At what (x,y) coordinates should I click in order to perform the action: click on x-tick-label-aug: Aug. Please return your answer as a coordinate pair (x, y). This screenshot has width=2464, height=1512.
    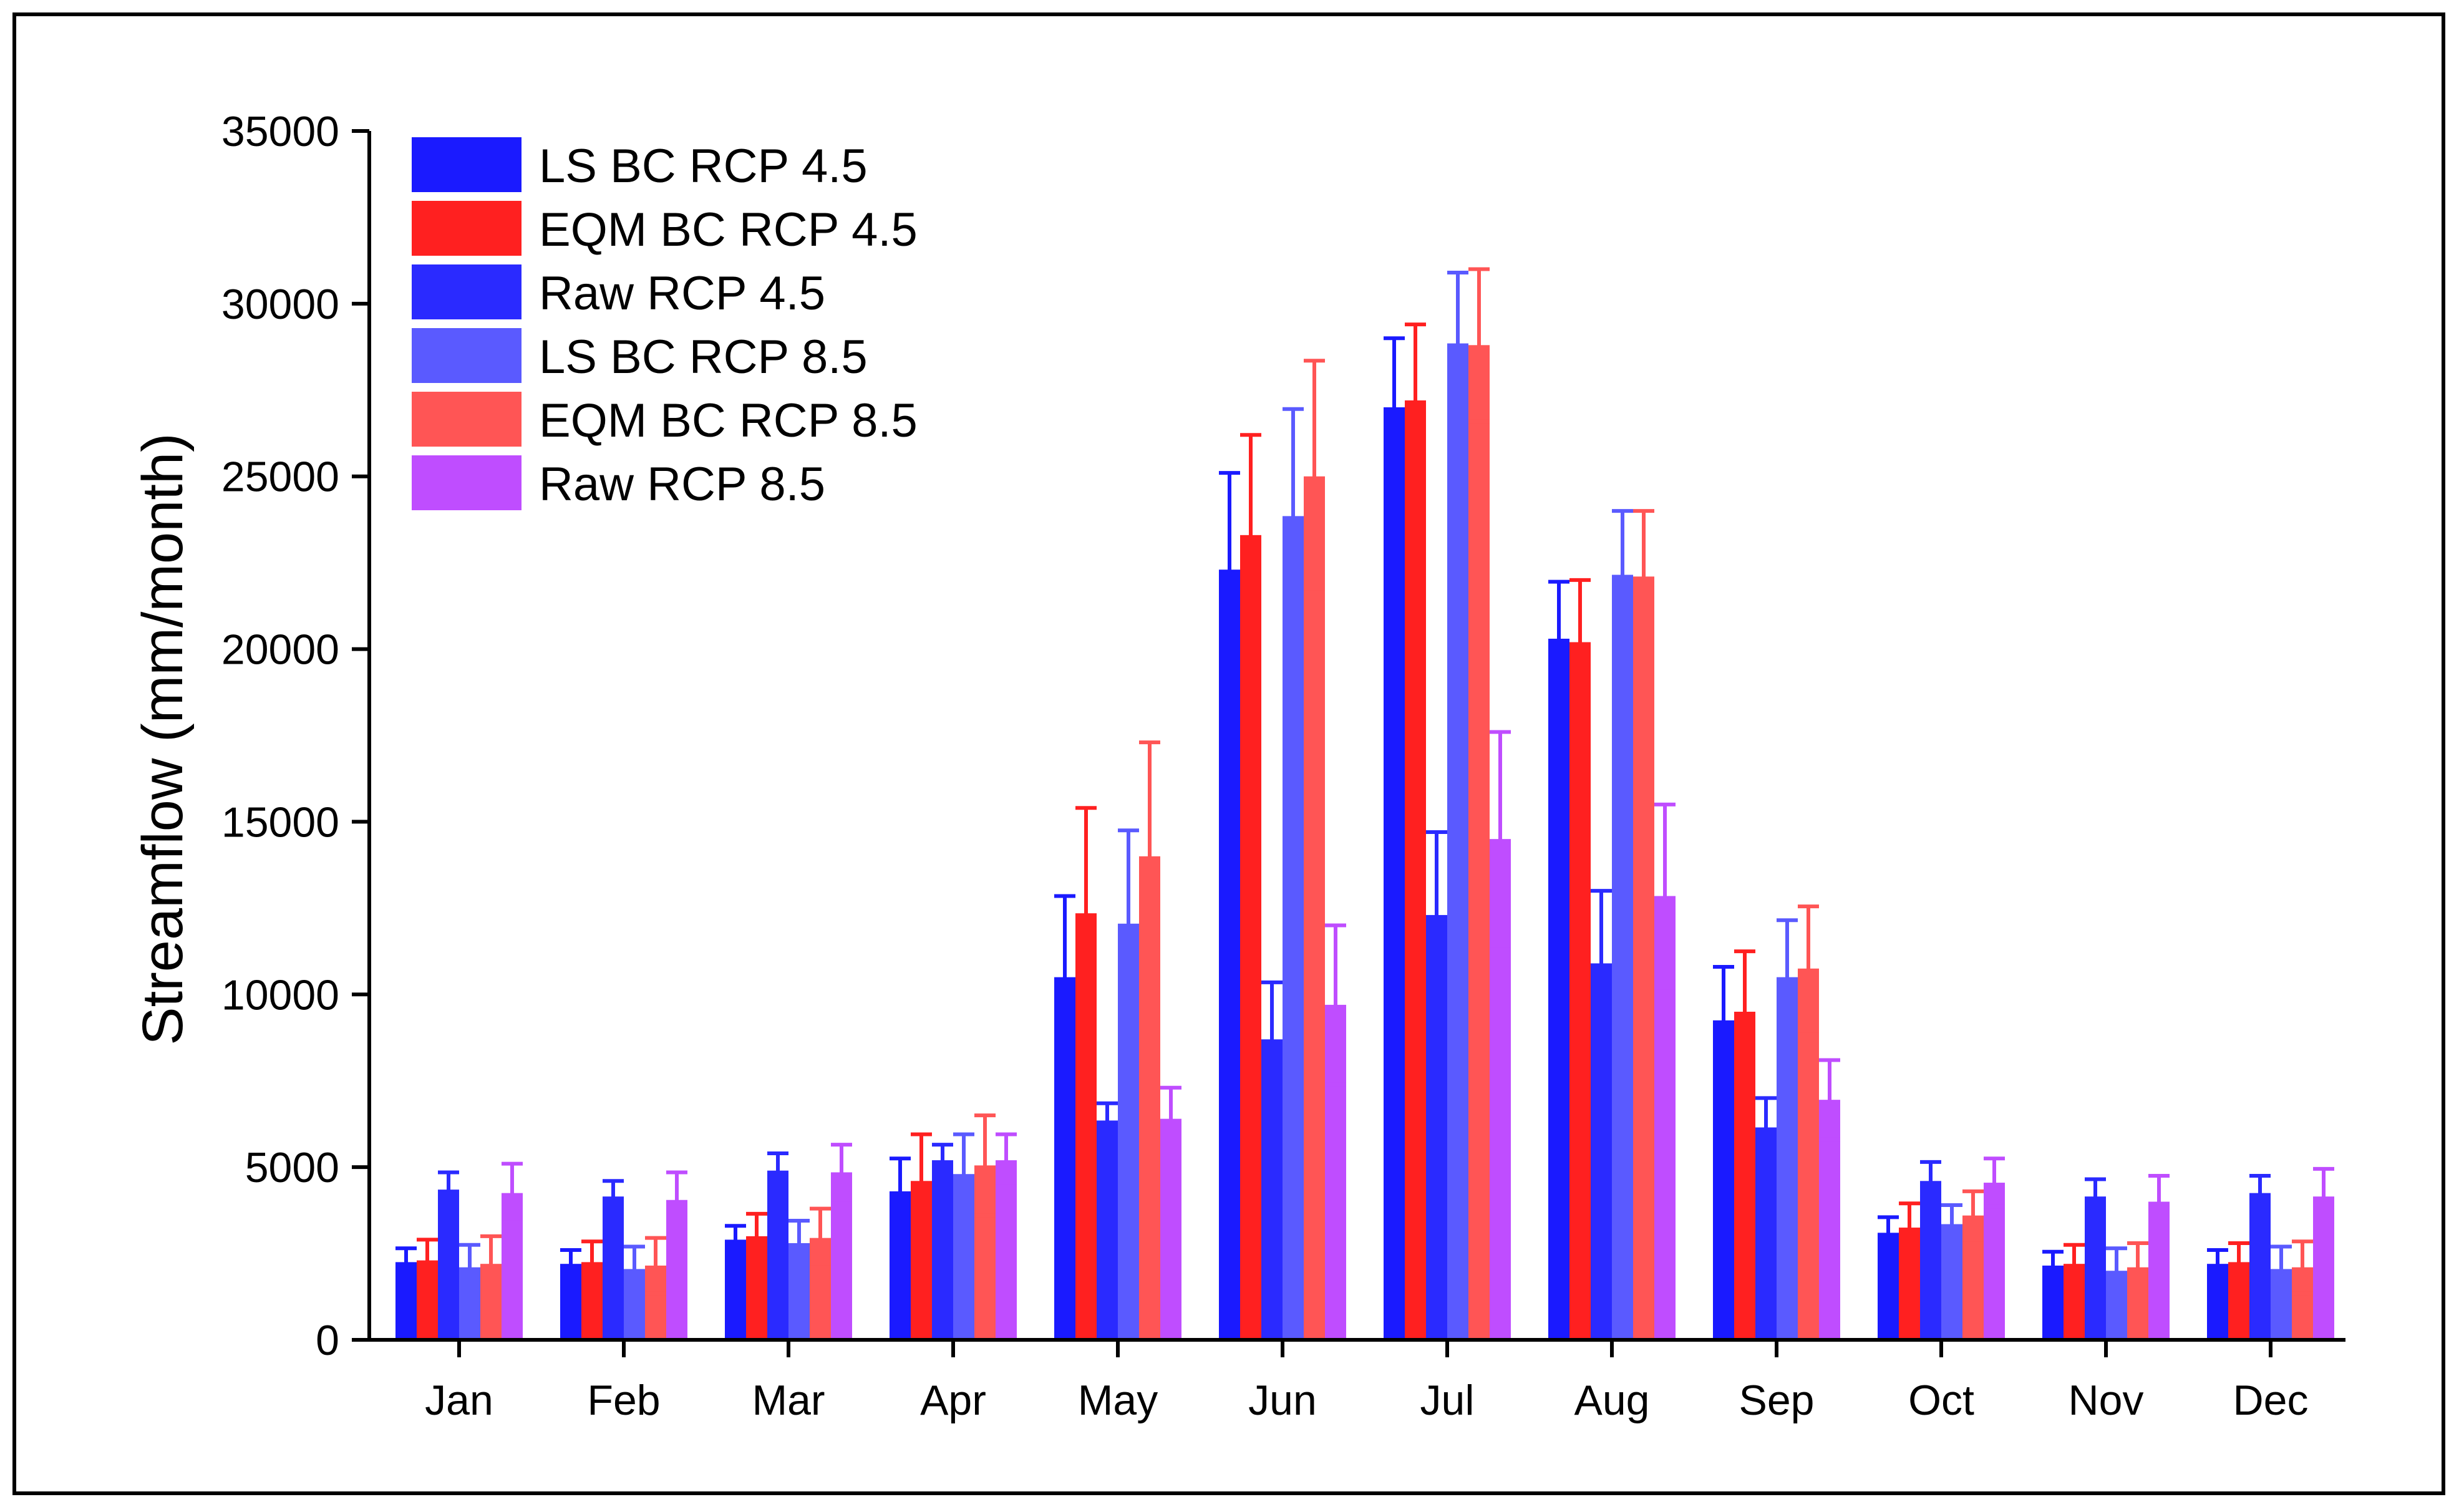
    Looking at the image, I should click on (1612, 1400).